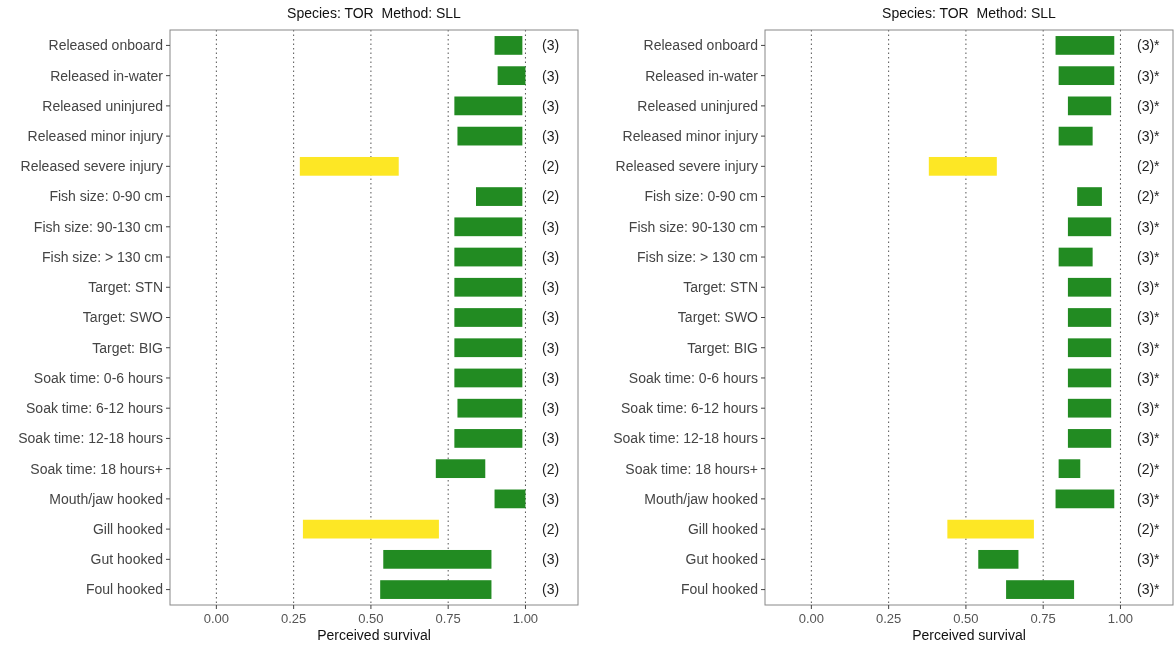 The width and height of the screenshot is (1174, 648). Describe the element at coordinates (293, 618) in the screenshot. I see `x-tick-label: 0.25` at that location.